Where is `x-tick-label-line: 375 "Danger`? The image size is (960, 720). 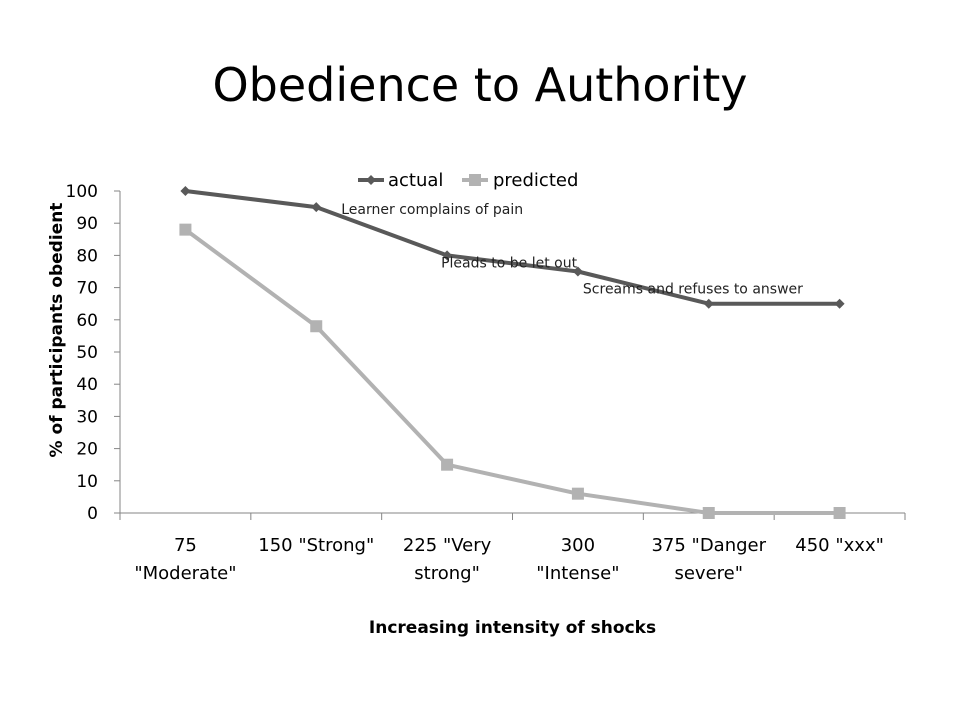
x-tick-label-line: 375 "Danger is located at coordinates (708, 545).